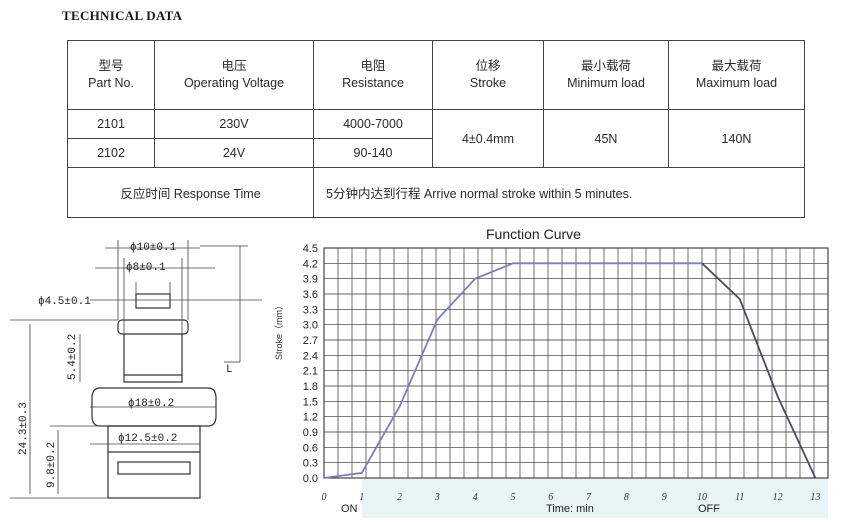 The image size is (846, 522). What do you see at coordinates (373, 153) in the screenshot?
I see `cell-resistance: 90-140` at bounding box center [373, 153].